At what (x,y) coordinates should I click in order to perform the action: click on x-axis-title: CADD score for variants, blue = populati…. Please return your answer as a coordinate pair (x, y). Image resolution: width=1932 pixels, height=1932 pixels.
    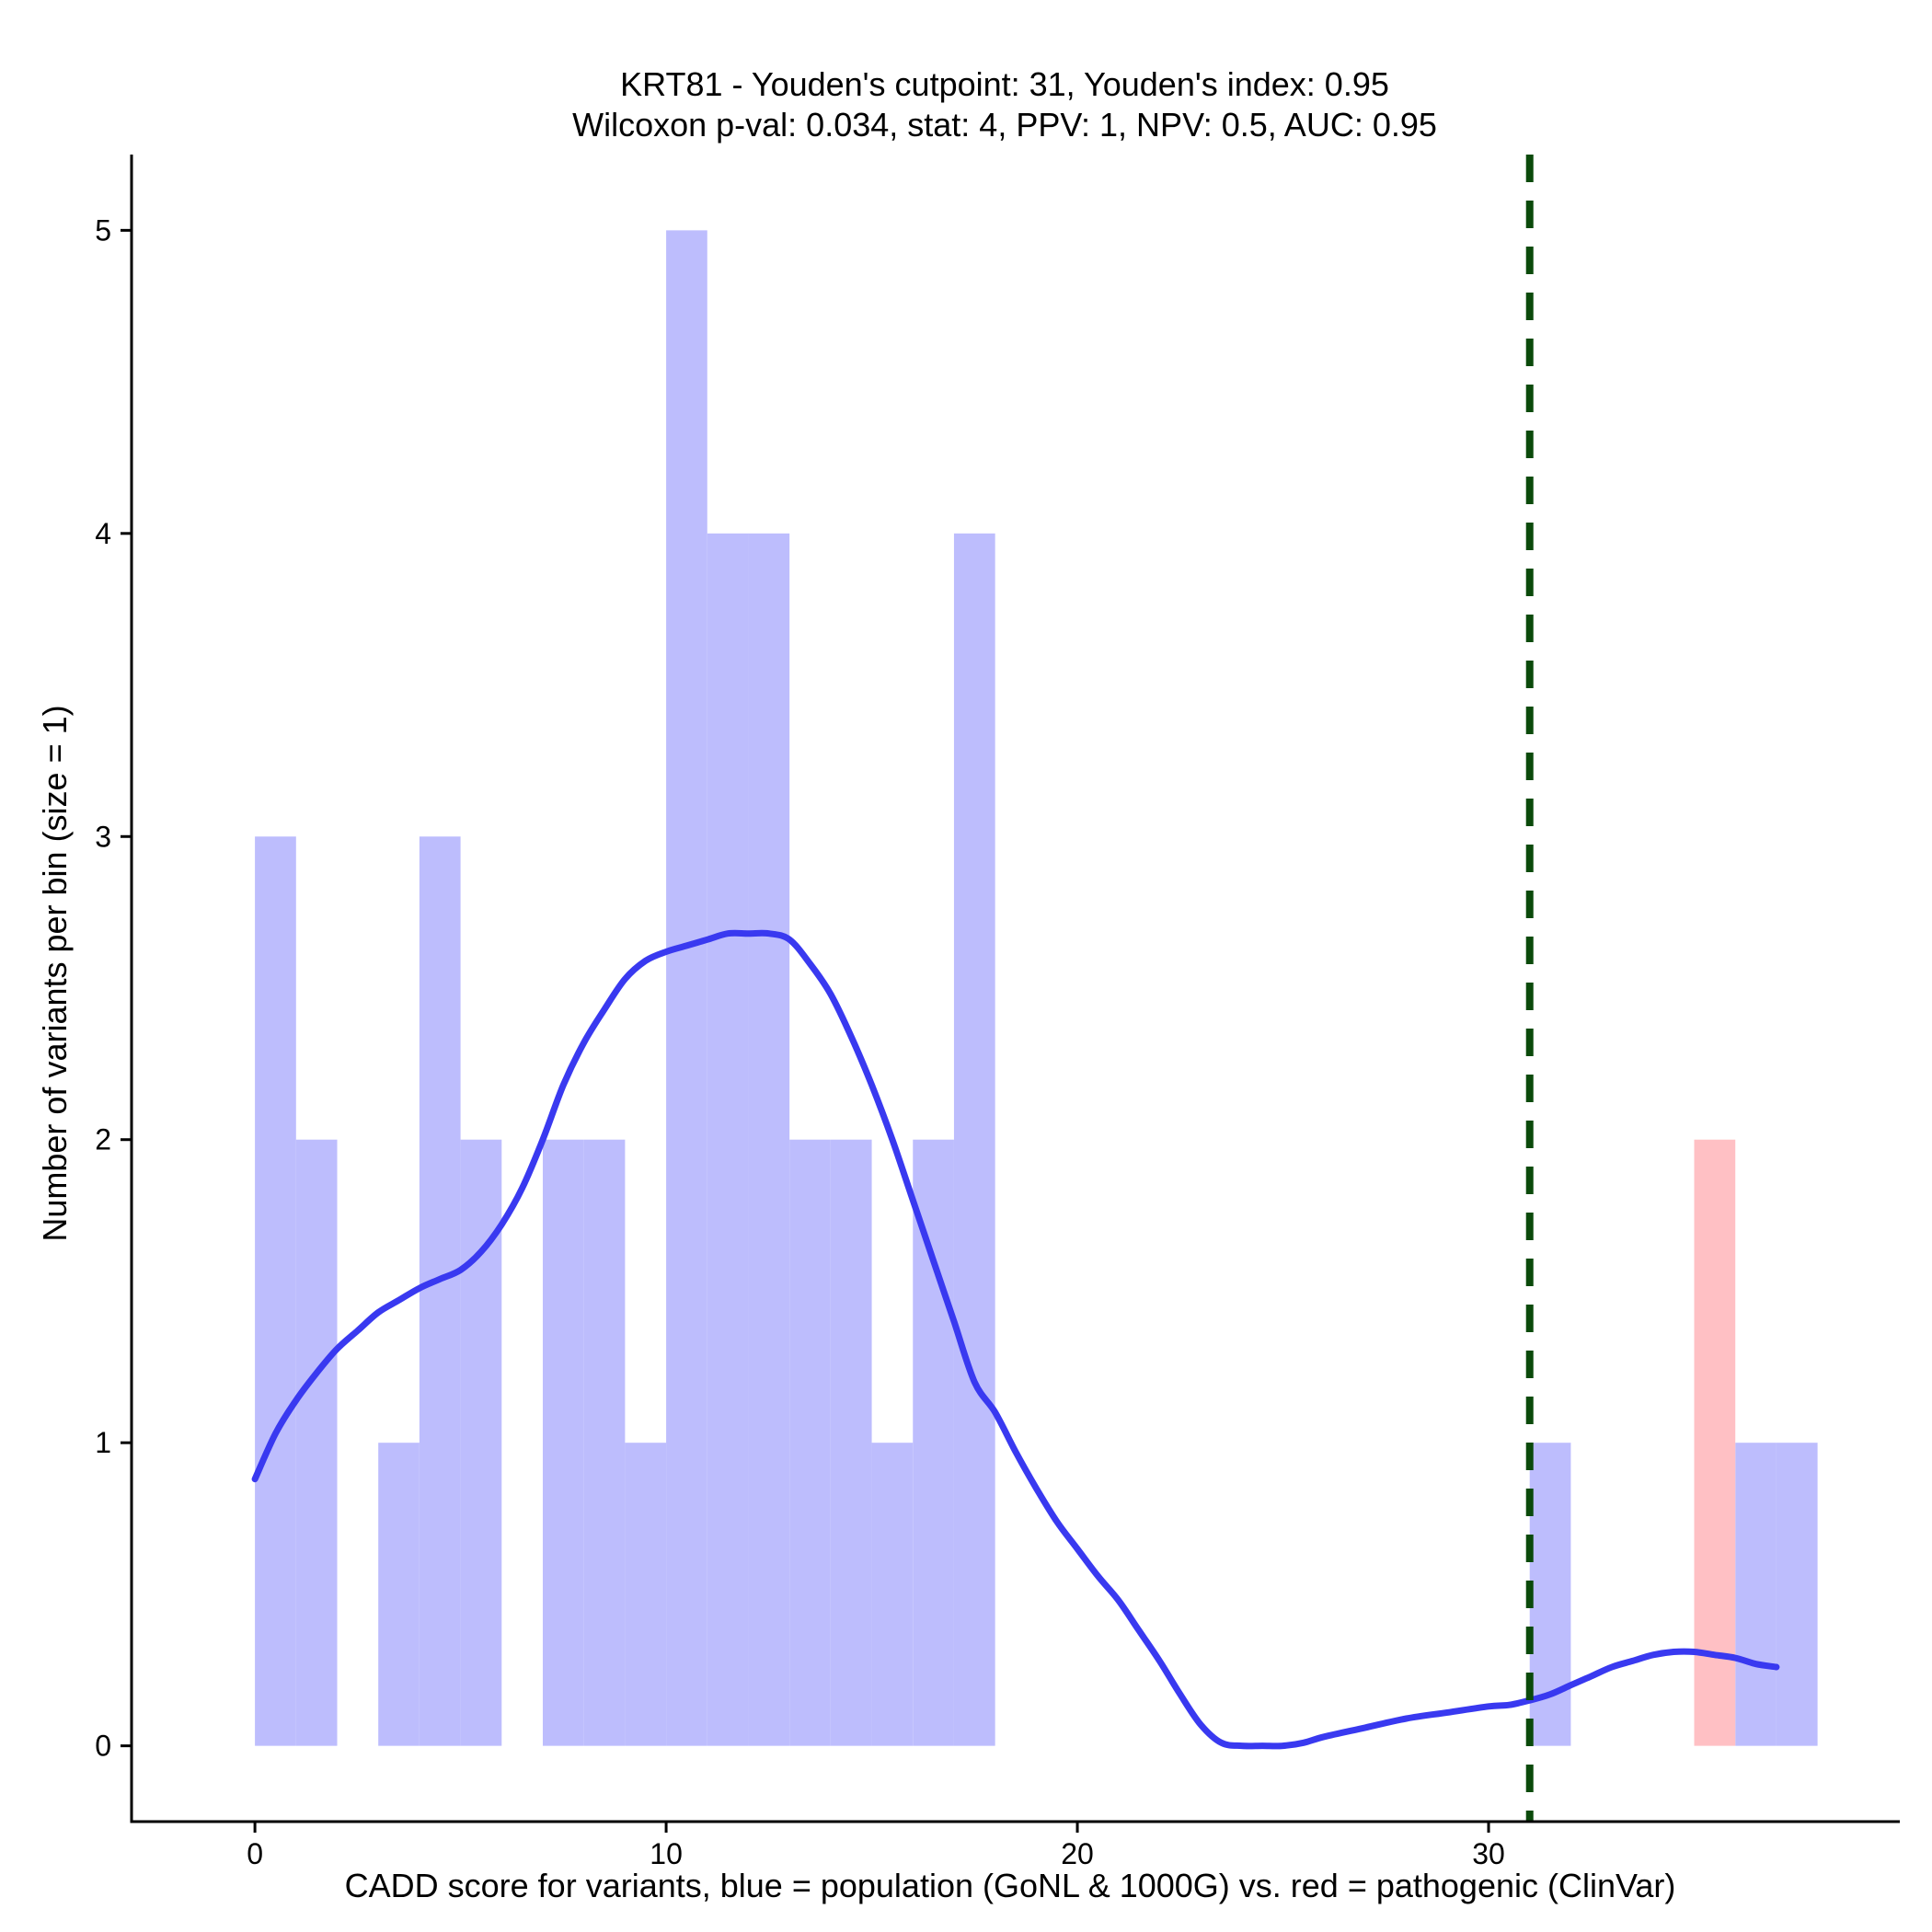
    Looking at the image, I should click on (1010, 1886).